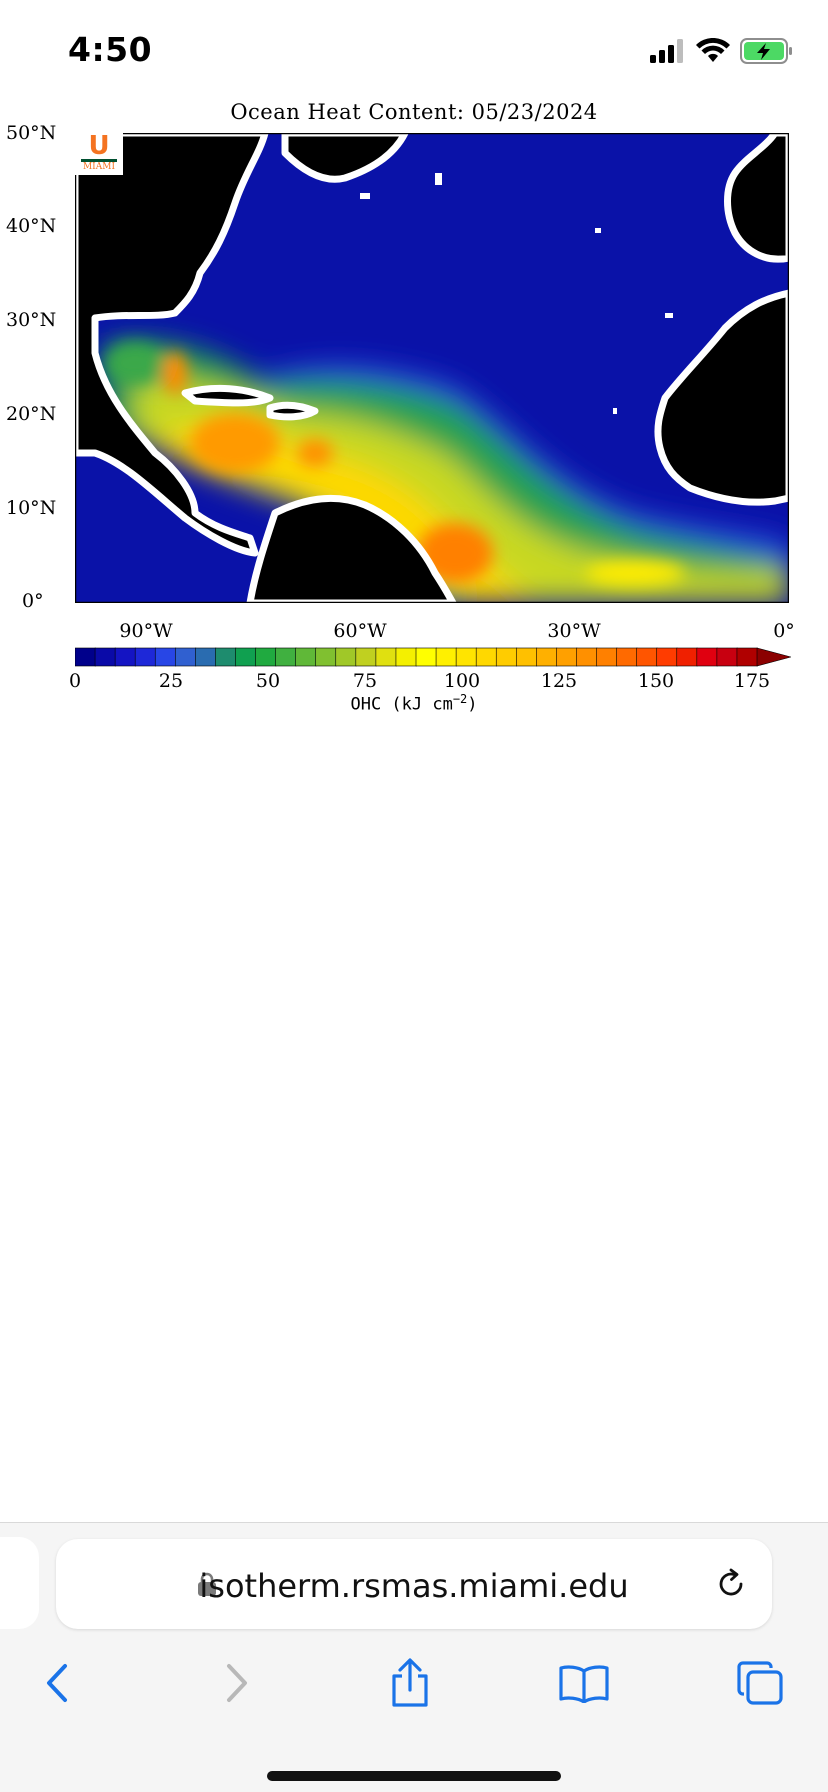  I want to click on share-button, so click(410, 1683).